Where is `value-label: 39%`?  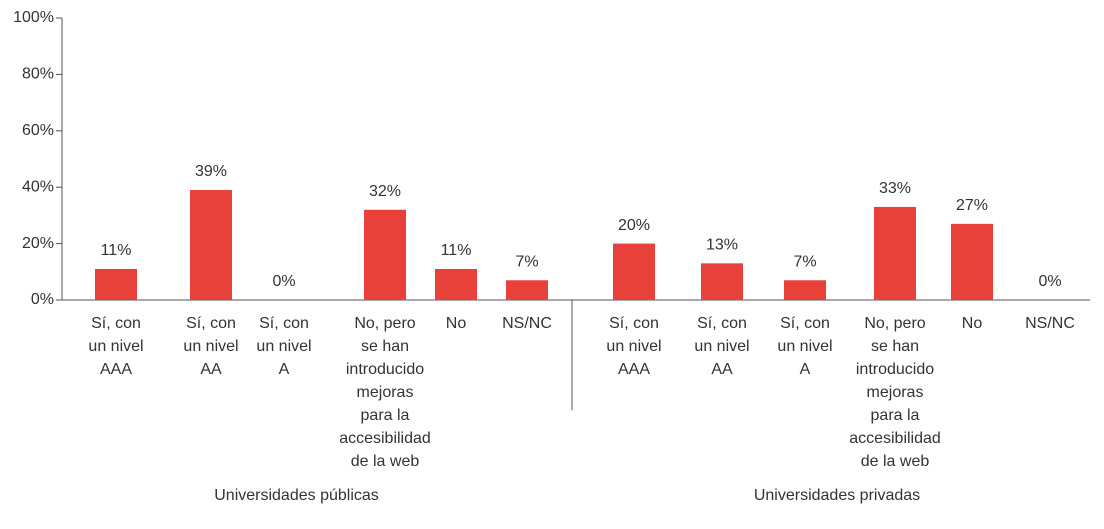
value-label: 39% is located at coordinates (211, 171).